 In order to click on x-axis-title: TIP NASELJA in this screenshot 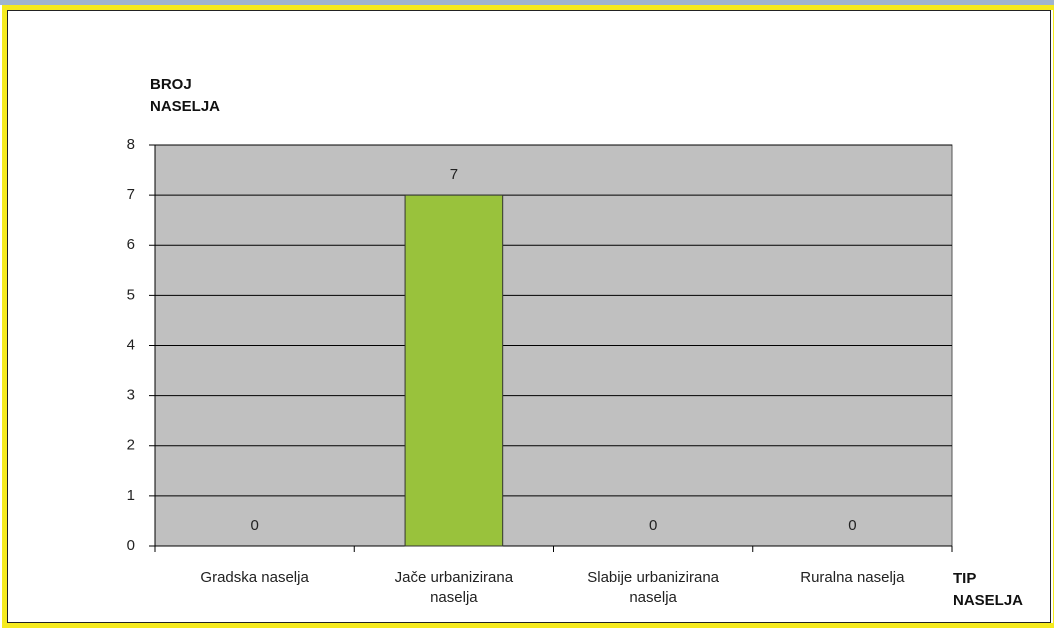, I will do `click(988, 589)`.